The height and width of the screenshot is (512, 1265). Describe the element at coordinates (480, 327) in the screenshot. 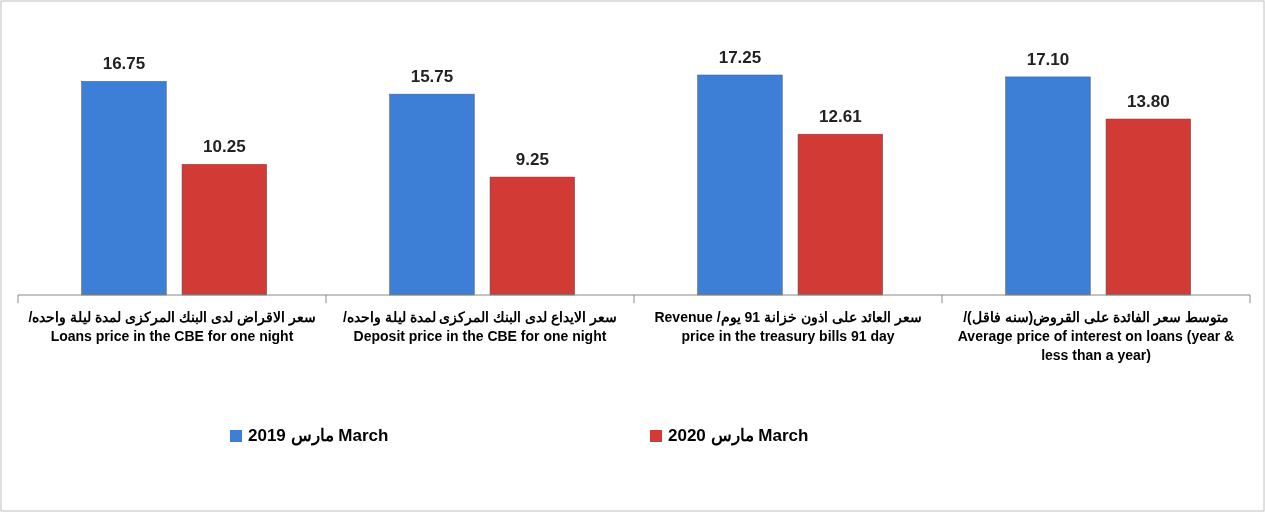

I see `x-tick-label: سعر الايداع لدى البنك المركزى لمدة ليلة واحده/ Deposit price in the CBE for one night` at that location.